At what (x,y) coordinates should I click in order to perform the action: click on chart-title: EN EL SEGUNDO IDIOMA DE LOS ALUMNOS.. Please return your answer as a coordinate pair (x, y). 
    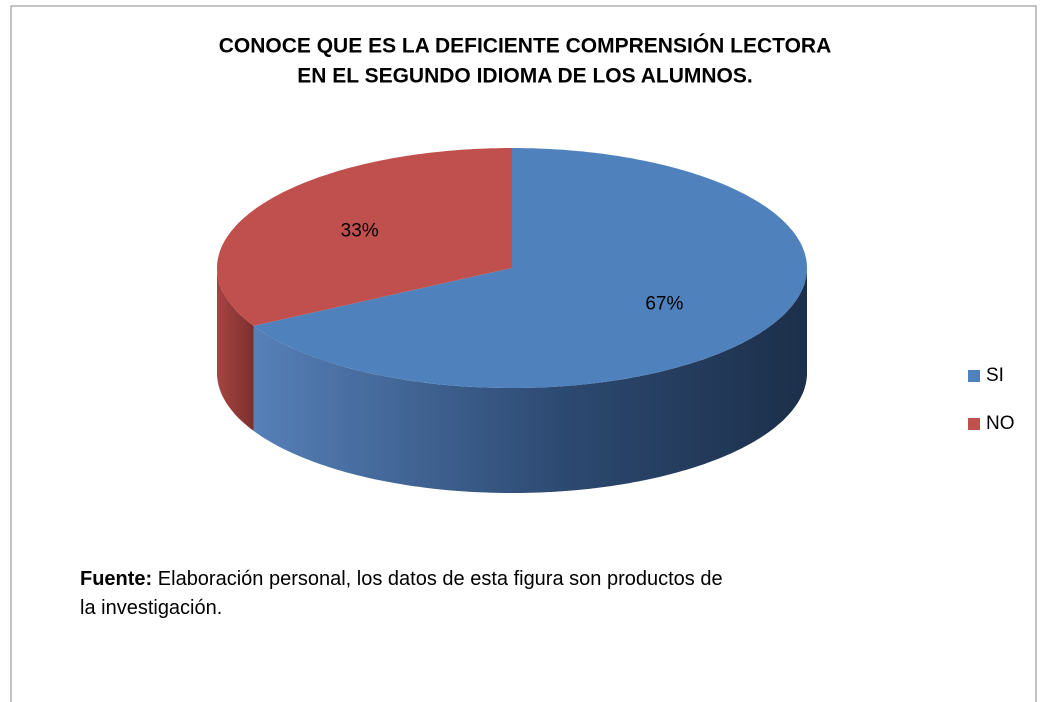
    Looking at the image, I should click on (524, 76).